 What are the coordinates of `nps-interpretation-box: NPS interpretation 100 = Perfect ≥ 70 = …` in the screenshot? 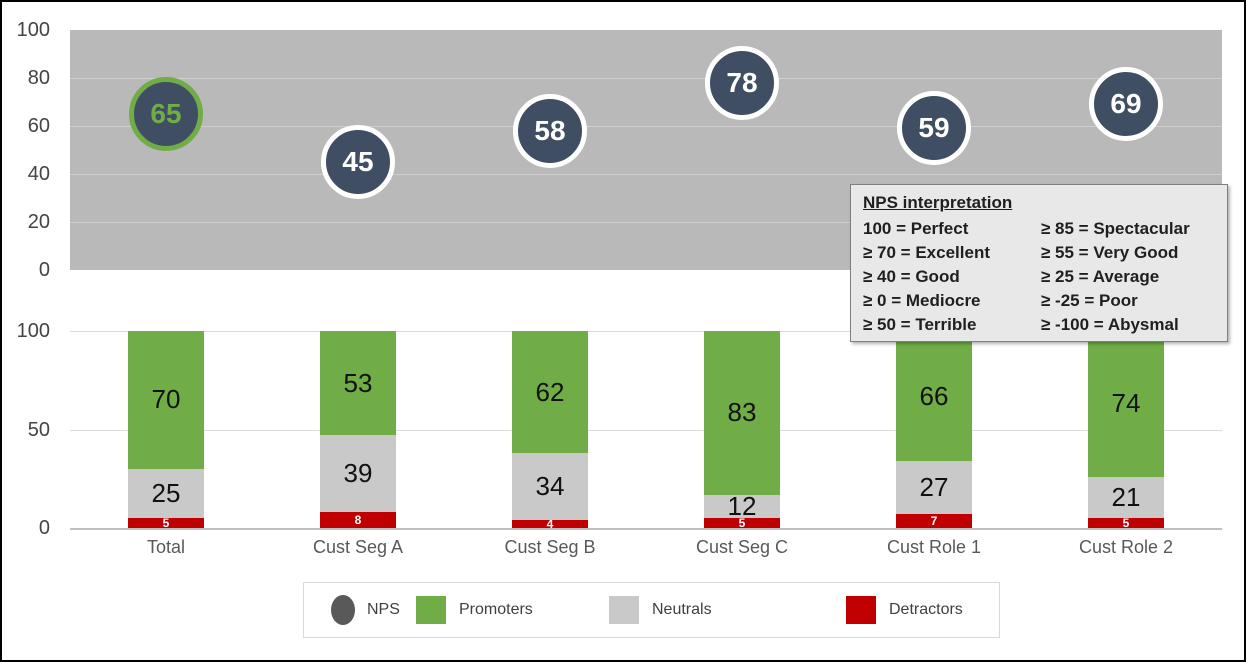 It's located at (1039, 263).